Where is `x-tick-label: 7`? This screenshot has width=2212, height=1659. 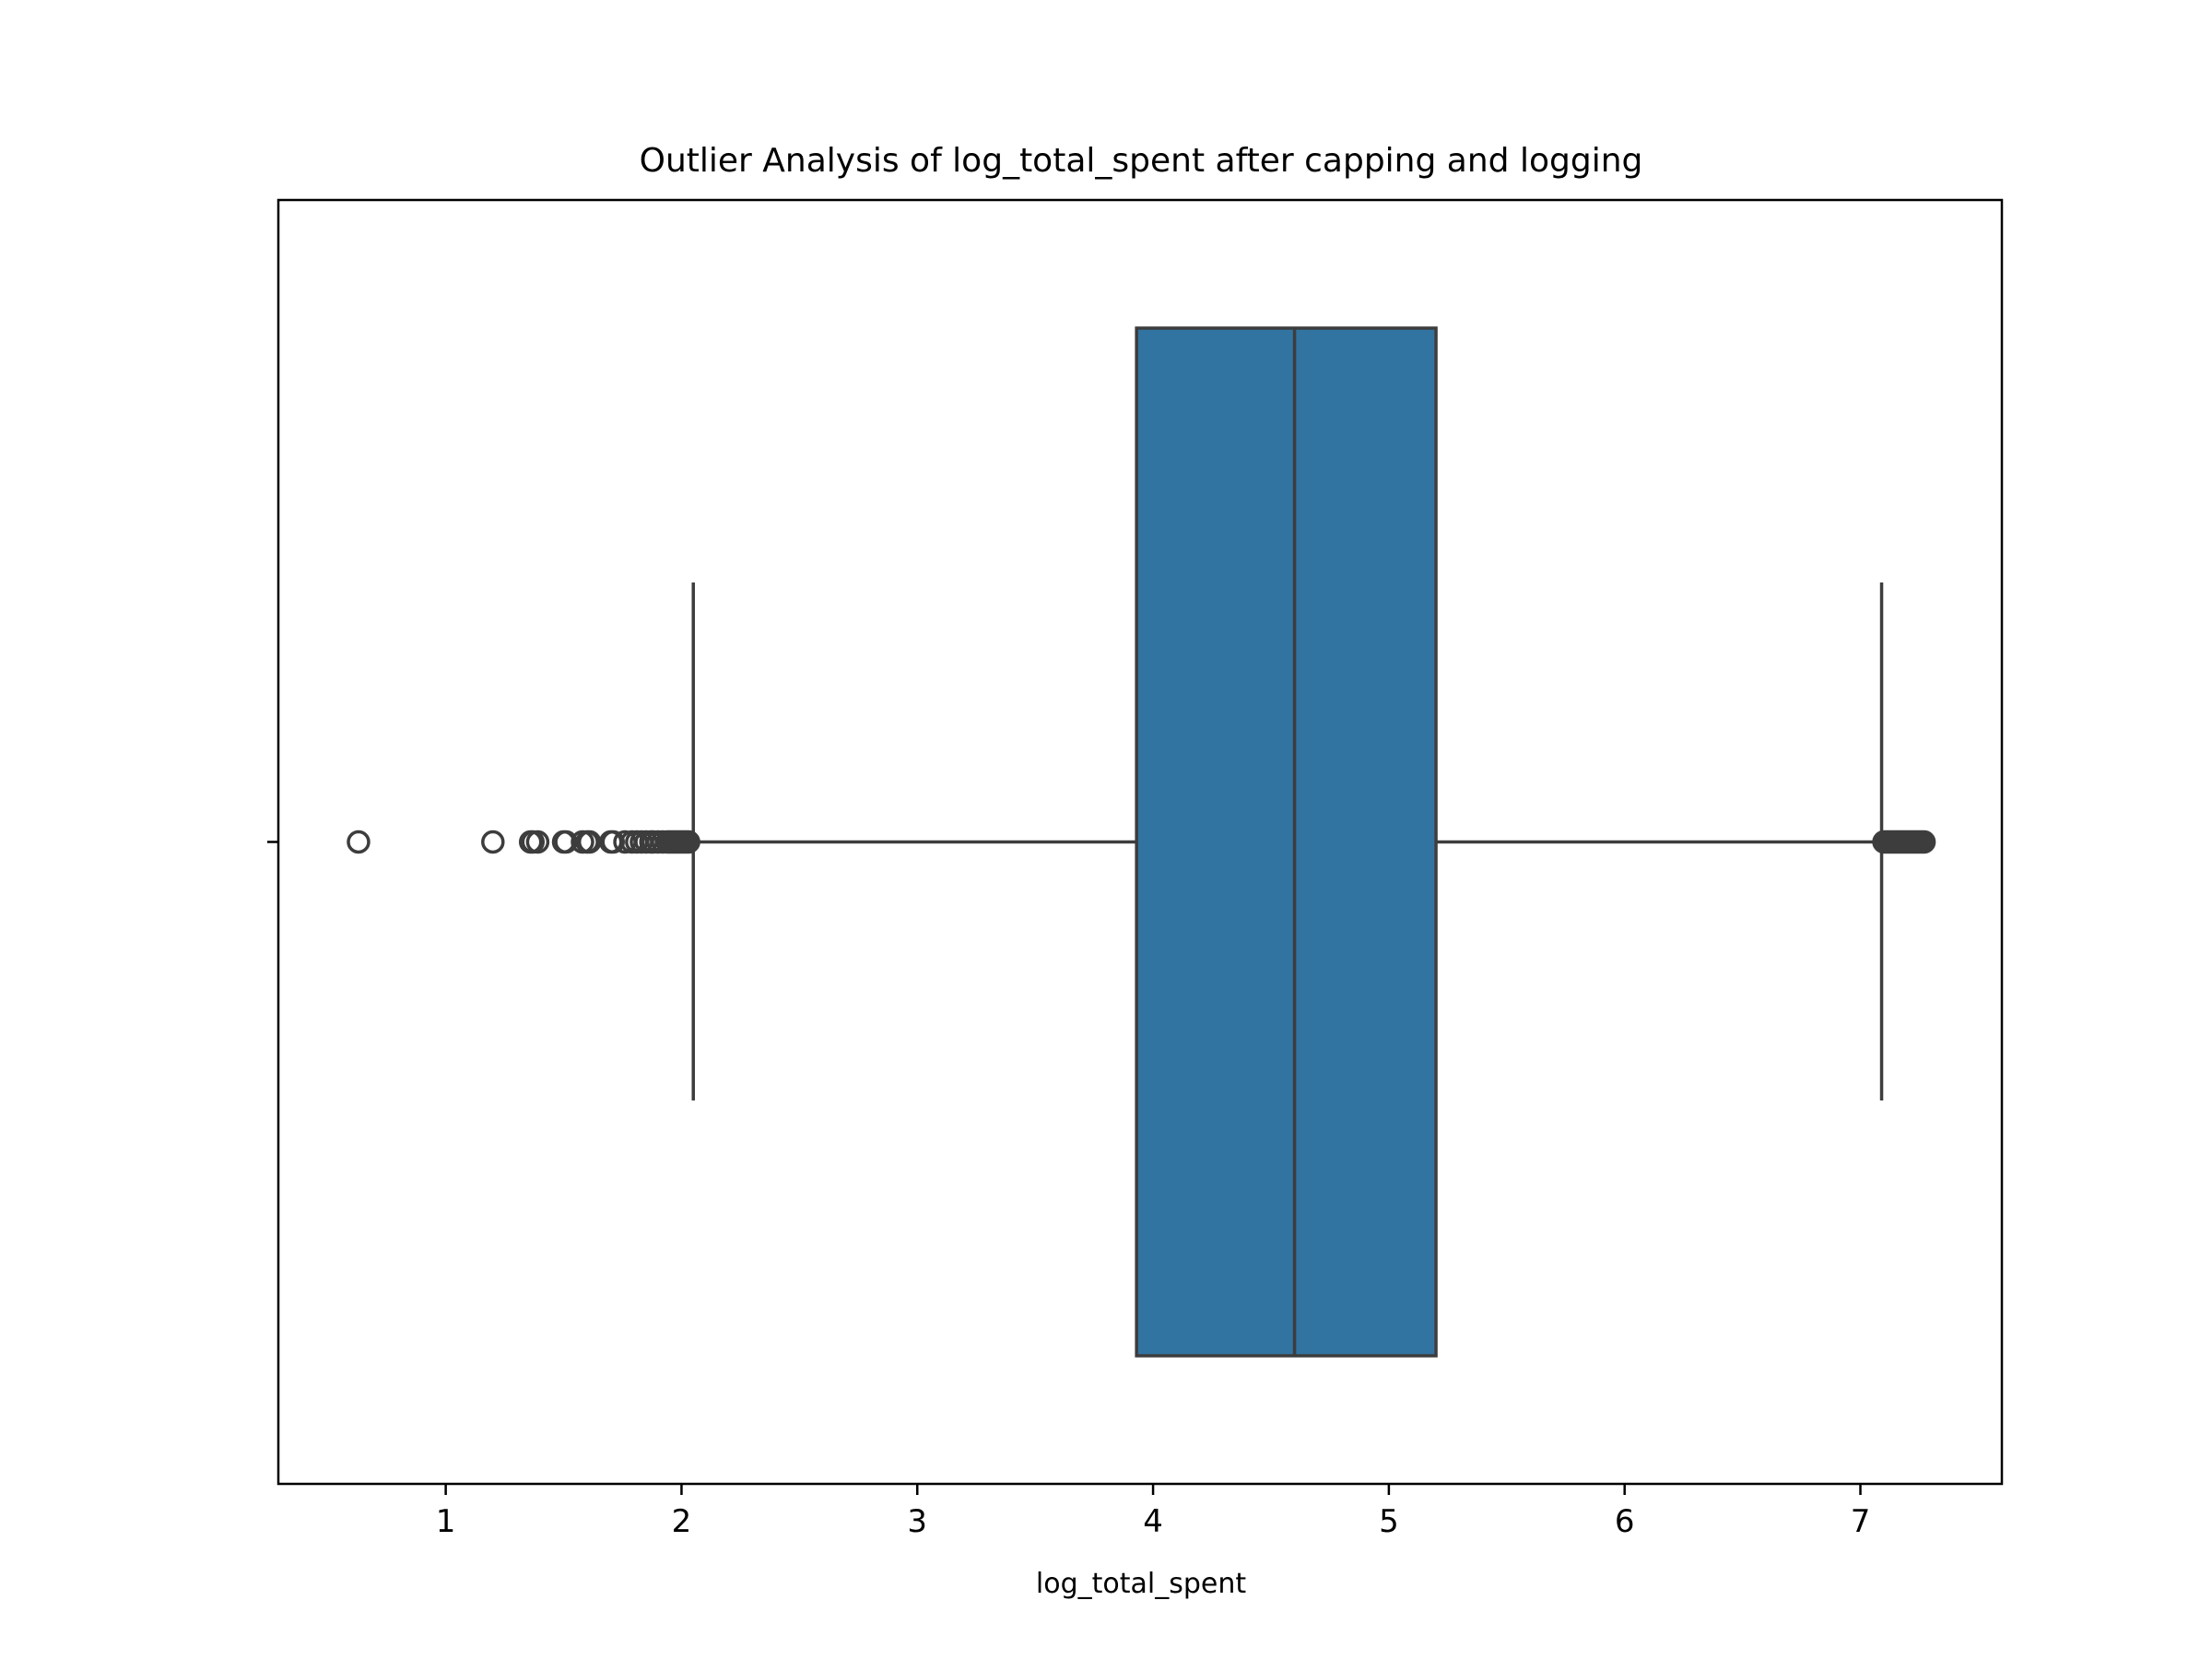
x-tick-label: 7 is located at coordinates (1861, 1521).